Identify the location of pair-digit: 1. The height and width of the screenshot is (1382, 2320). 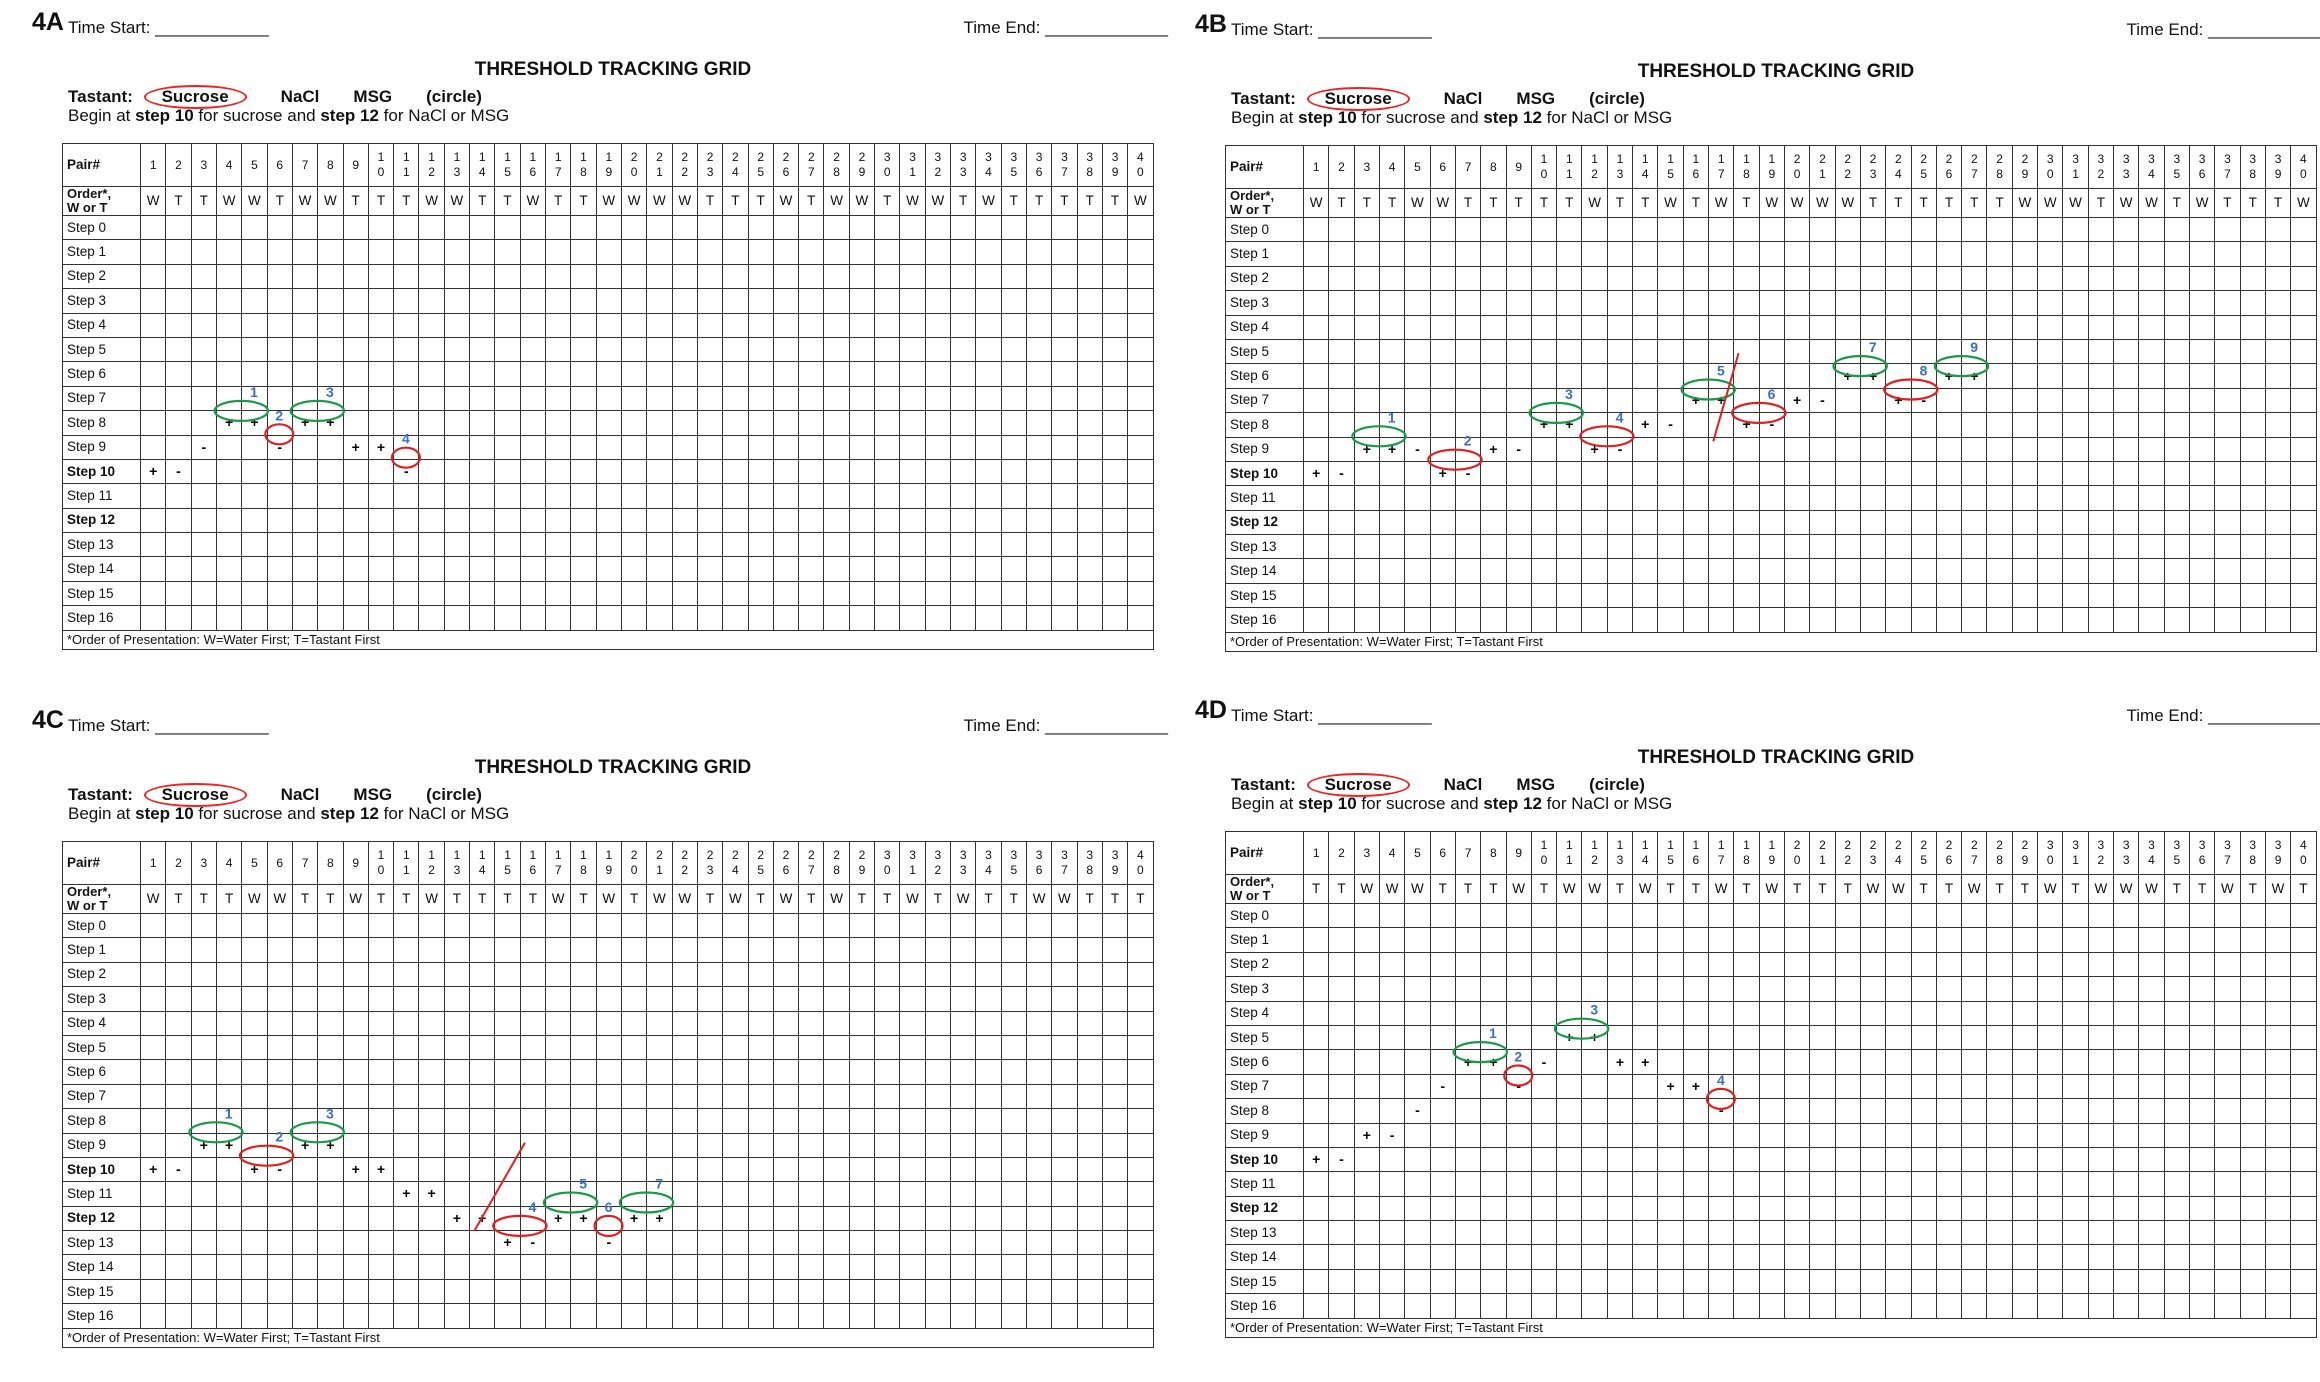
(153, 862).